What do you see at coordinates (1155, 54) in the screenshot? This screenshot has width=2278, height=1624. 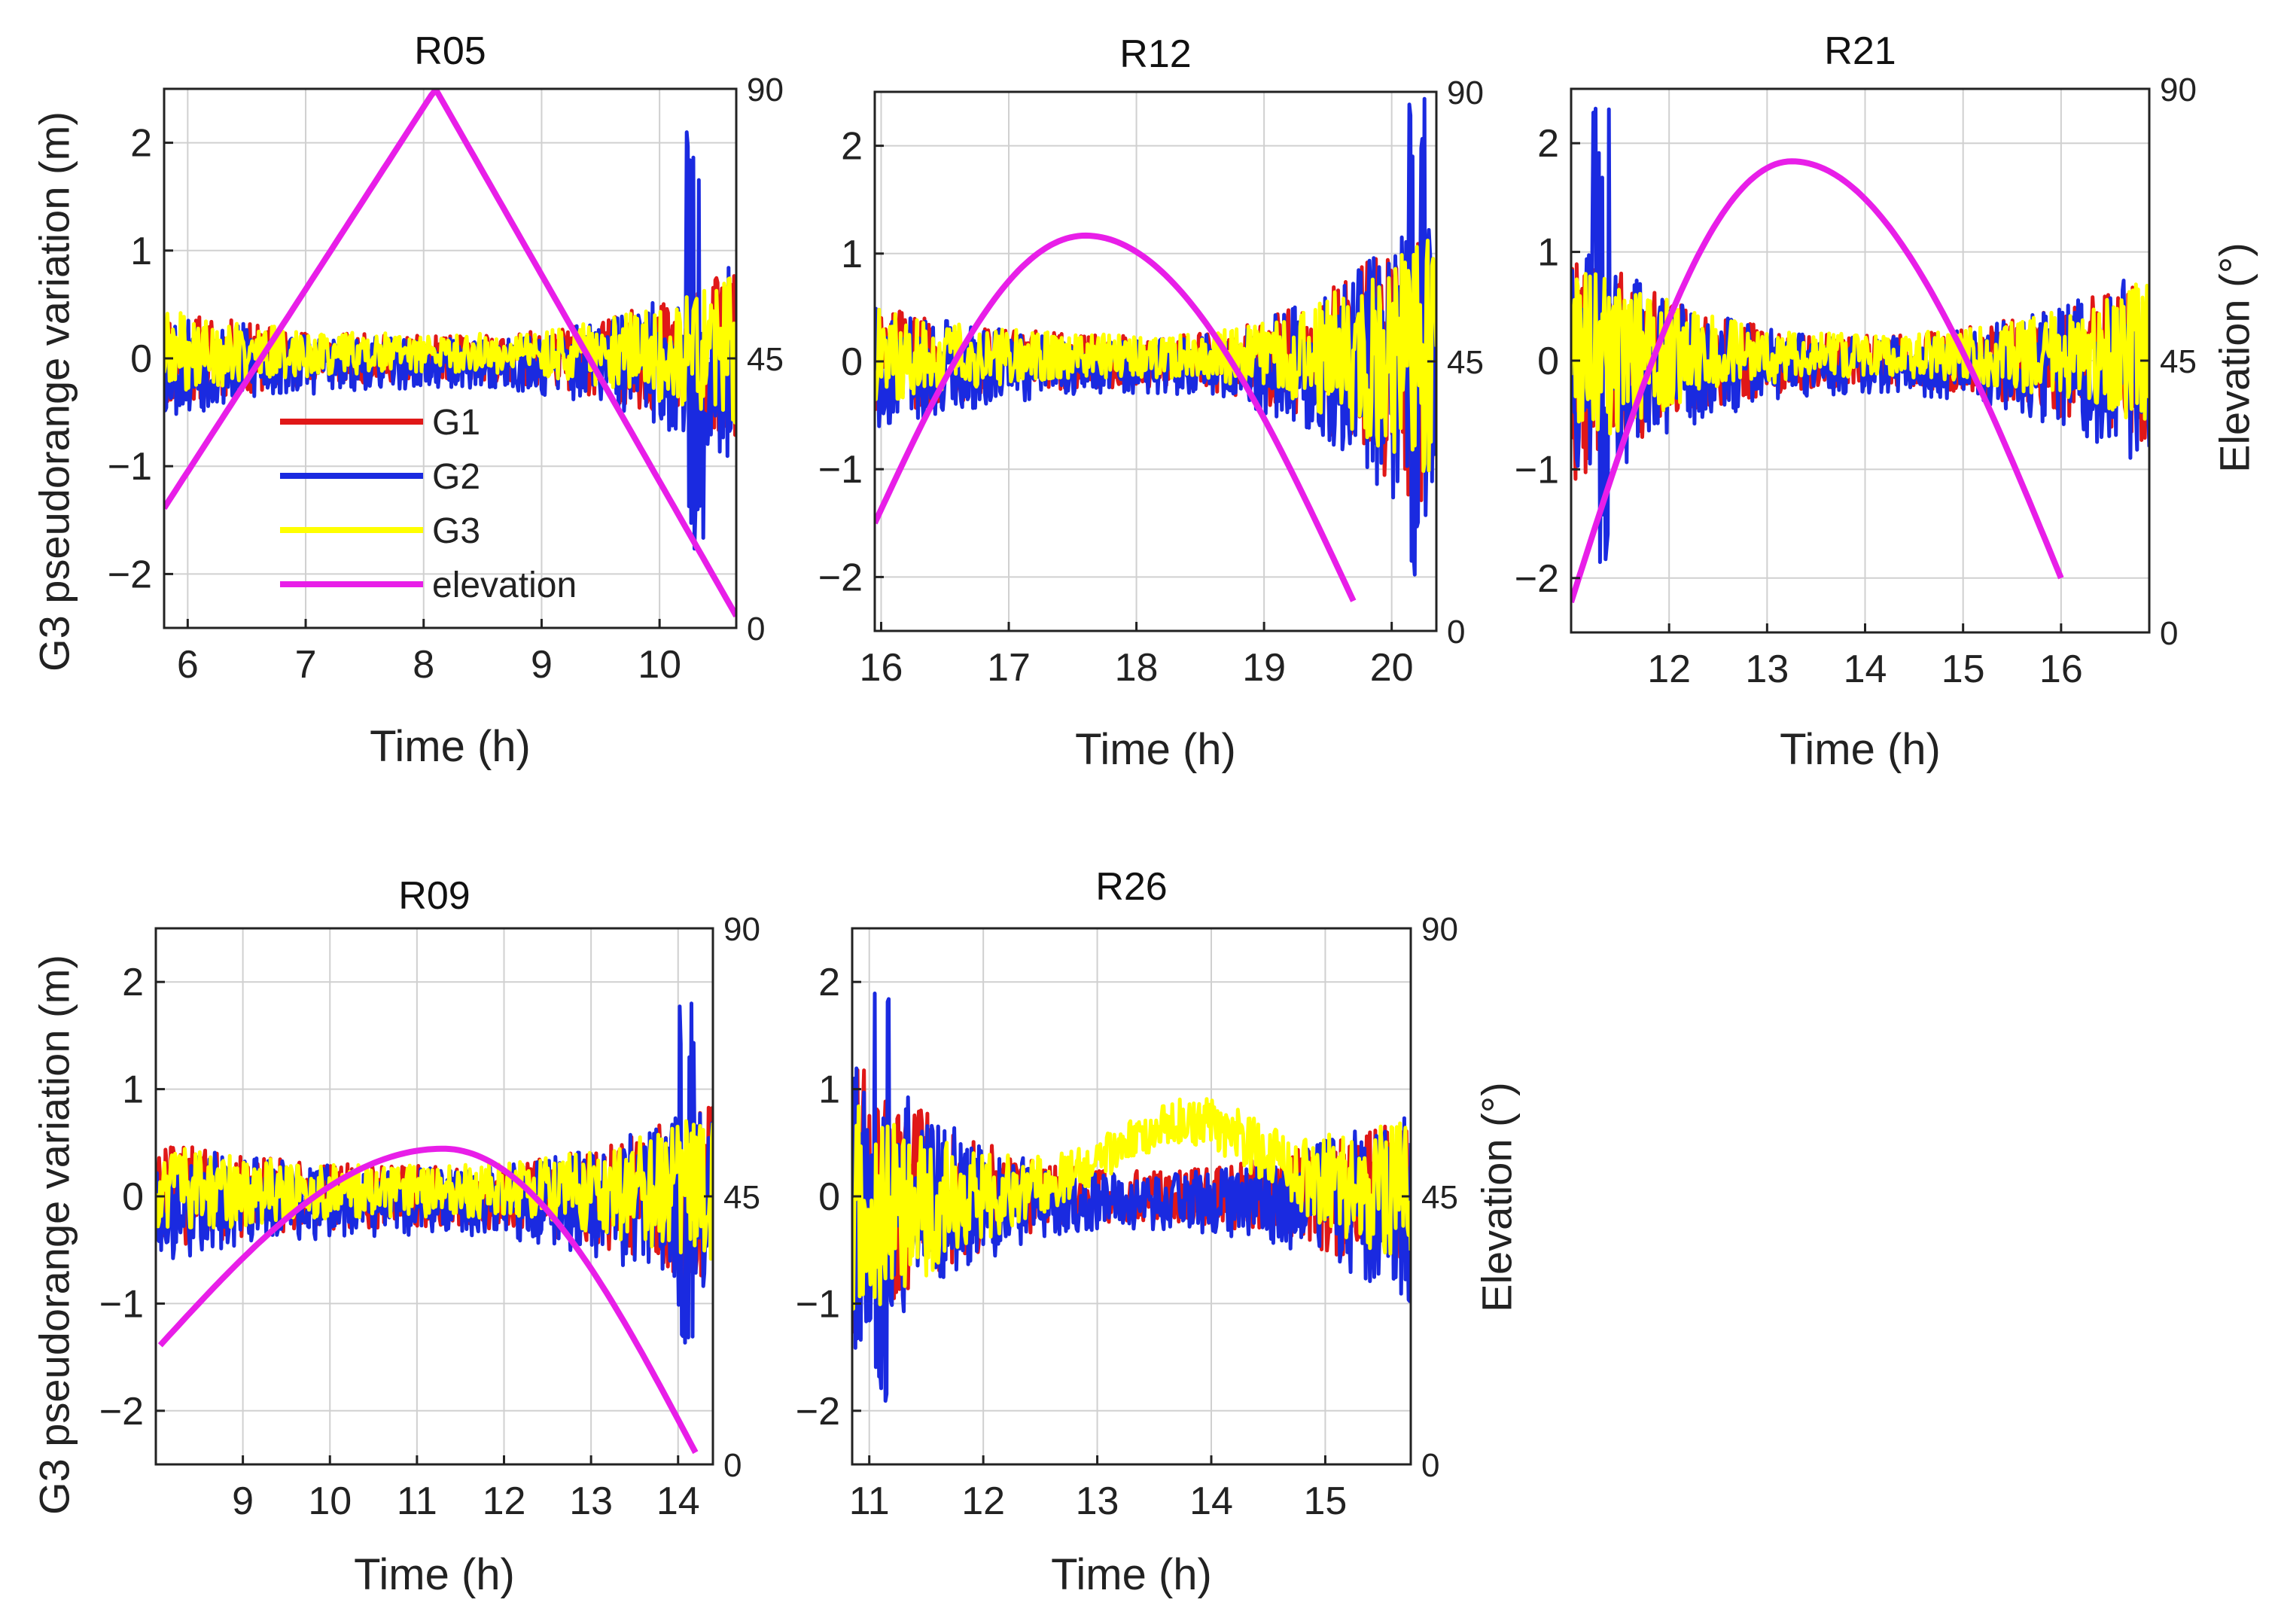 I see `panel-title: R12` at bounding box center [1155, 54].